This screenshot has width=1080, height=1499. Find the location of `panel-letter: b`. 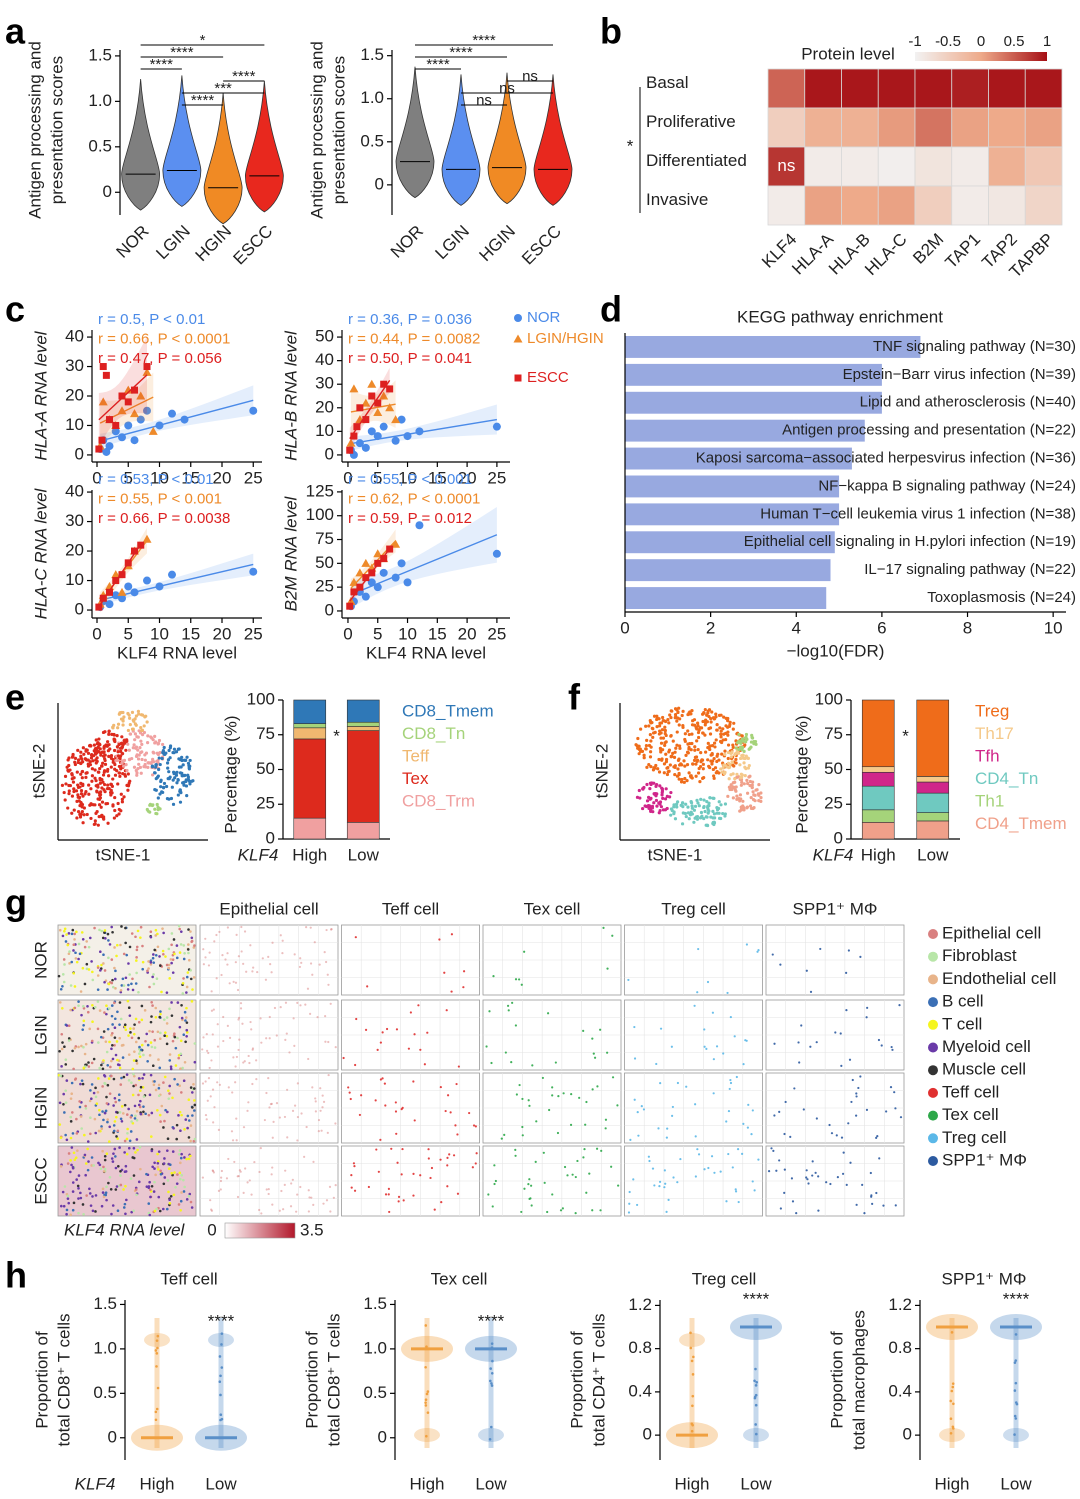

panel-letter: b is located at coordinates (611, 31).